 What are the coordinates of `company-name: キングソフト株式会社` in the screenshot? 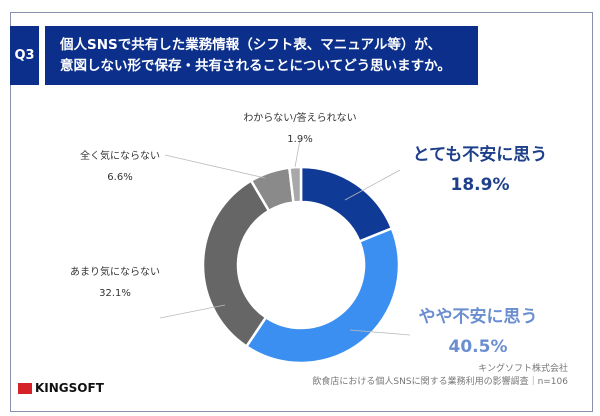 It's located at (523, 369).